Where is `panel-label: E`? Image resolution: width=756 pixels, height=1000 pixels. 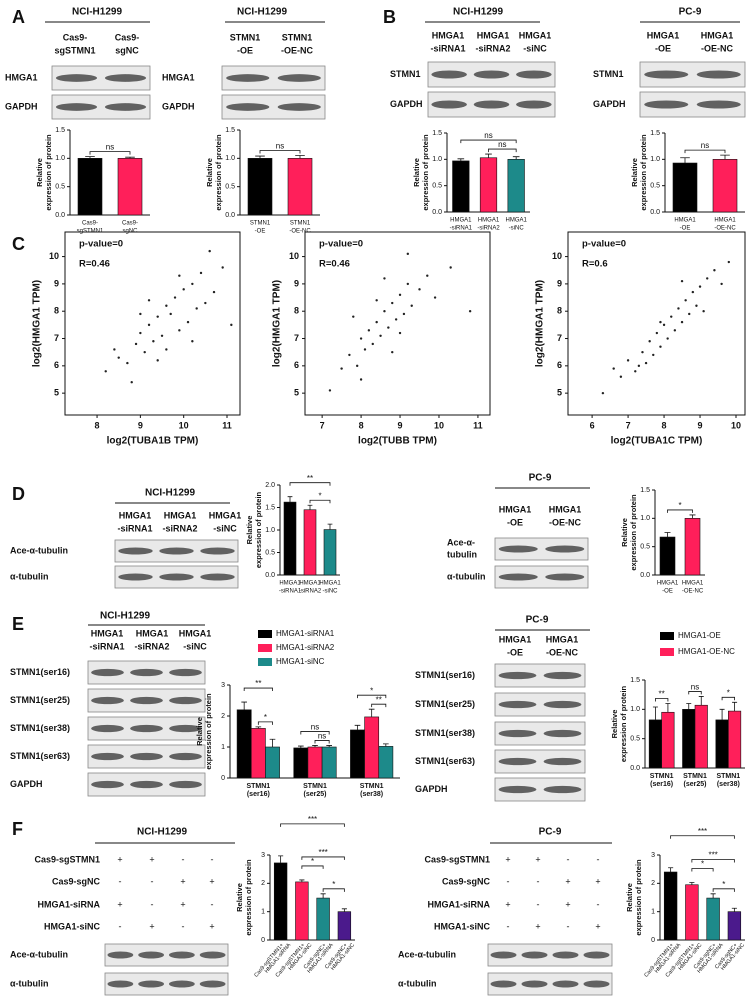
panel-label: E is located at coordinates (18, 624).